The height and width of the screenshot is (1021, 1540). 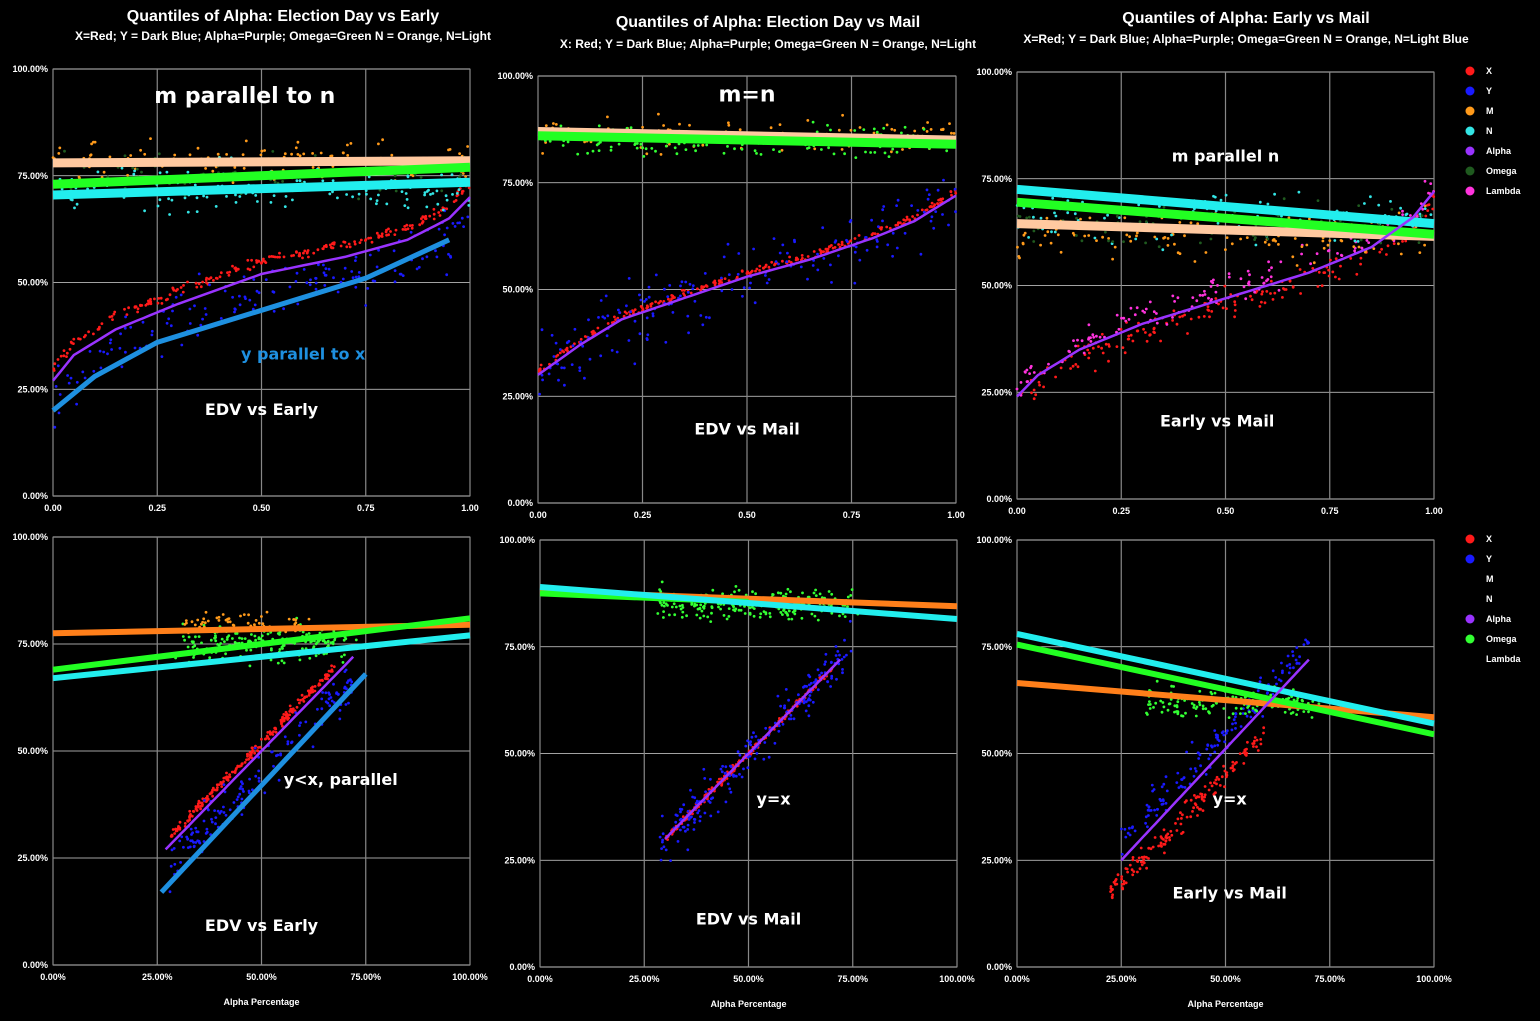 What do you see at coordinates (519, 647) in the screenshot?
I see `y-tick-label: 75.00%` at bounding box center [519, 647].